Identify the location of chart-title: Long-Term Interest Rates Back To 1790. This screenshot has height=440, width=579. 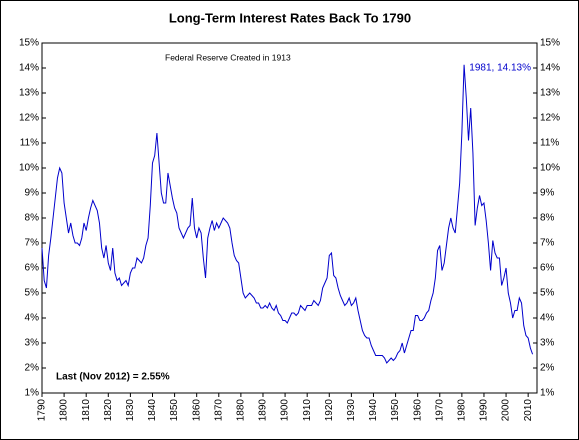
(290, 17).